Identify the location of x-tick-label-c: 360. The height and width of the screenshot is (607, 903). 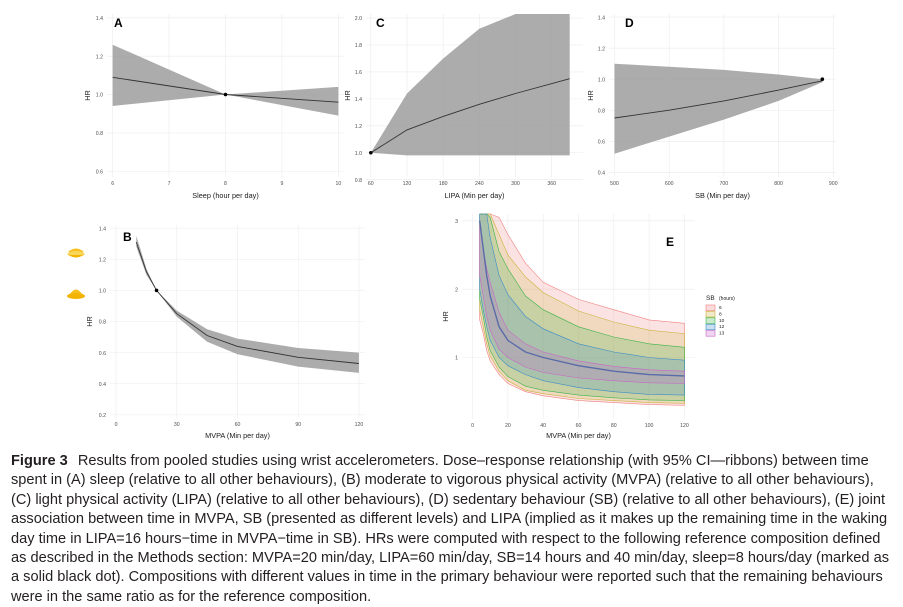
(551, 184).